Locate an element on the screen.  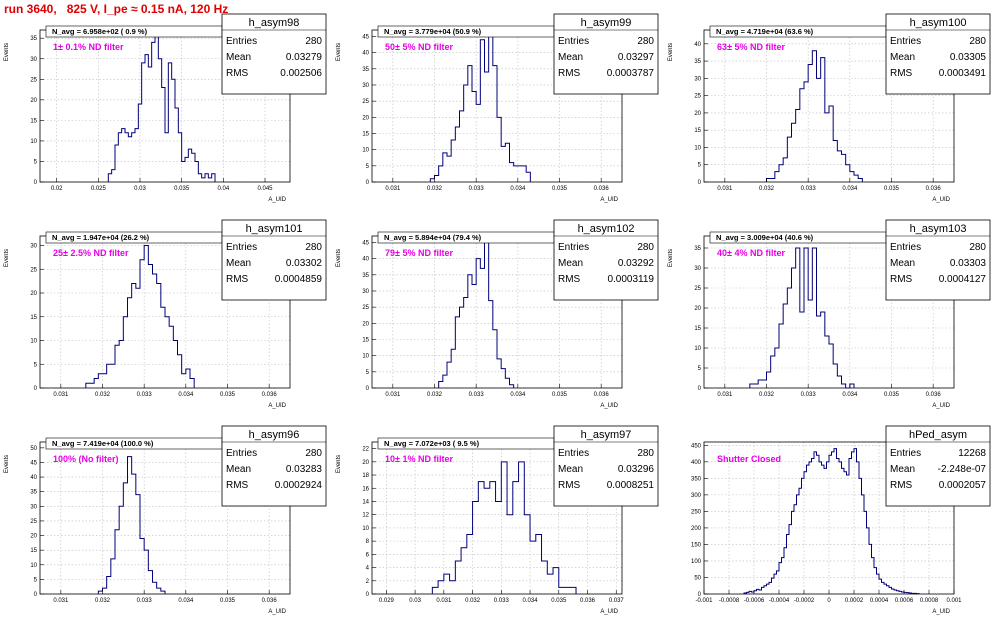
y-tick-label: 50 is located at coordinates (33, 449).